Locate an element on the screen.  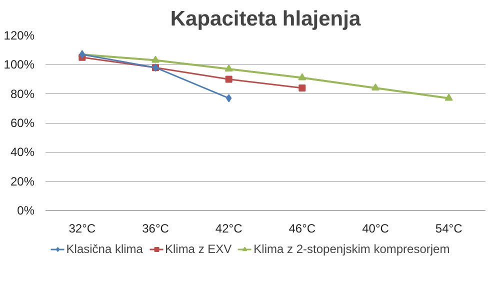
y-tick-label: 100% is located at coordinates (19, 65).